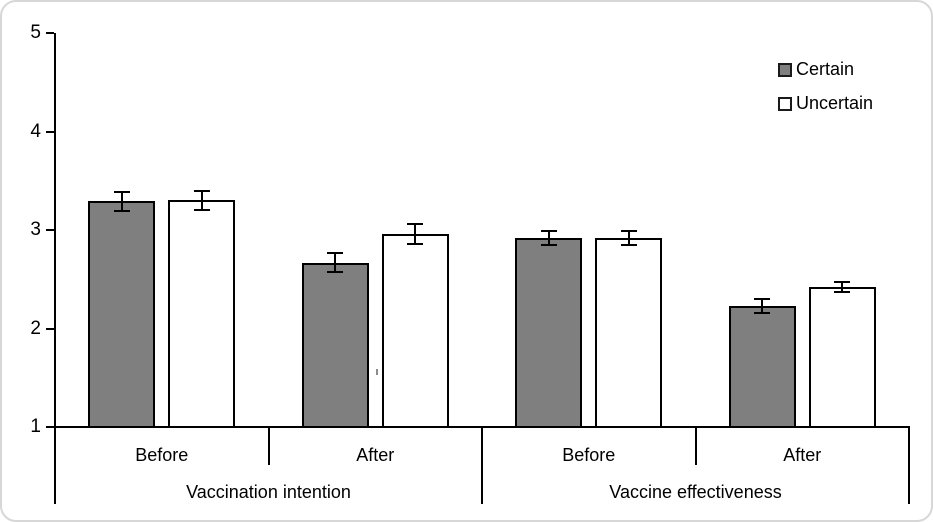  What do you see at coordinates (122, 314) in the screenshot?
I see `bar-certain-group1` at bounding box center [122, 314].